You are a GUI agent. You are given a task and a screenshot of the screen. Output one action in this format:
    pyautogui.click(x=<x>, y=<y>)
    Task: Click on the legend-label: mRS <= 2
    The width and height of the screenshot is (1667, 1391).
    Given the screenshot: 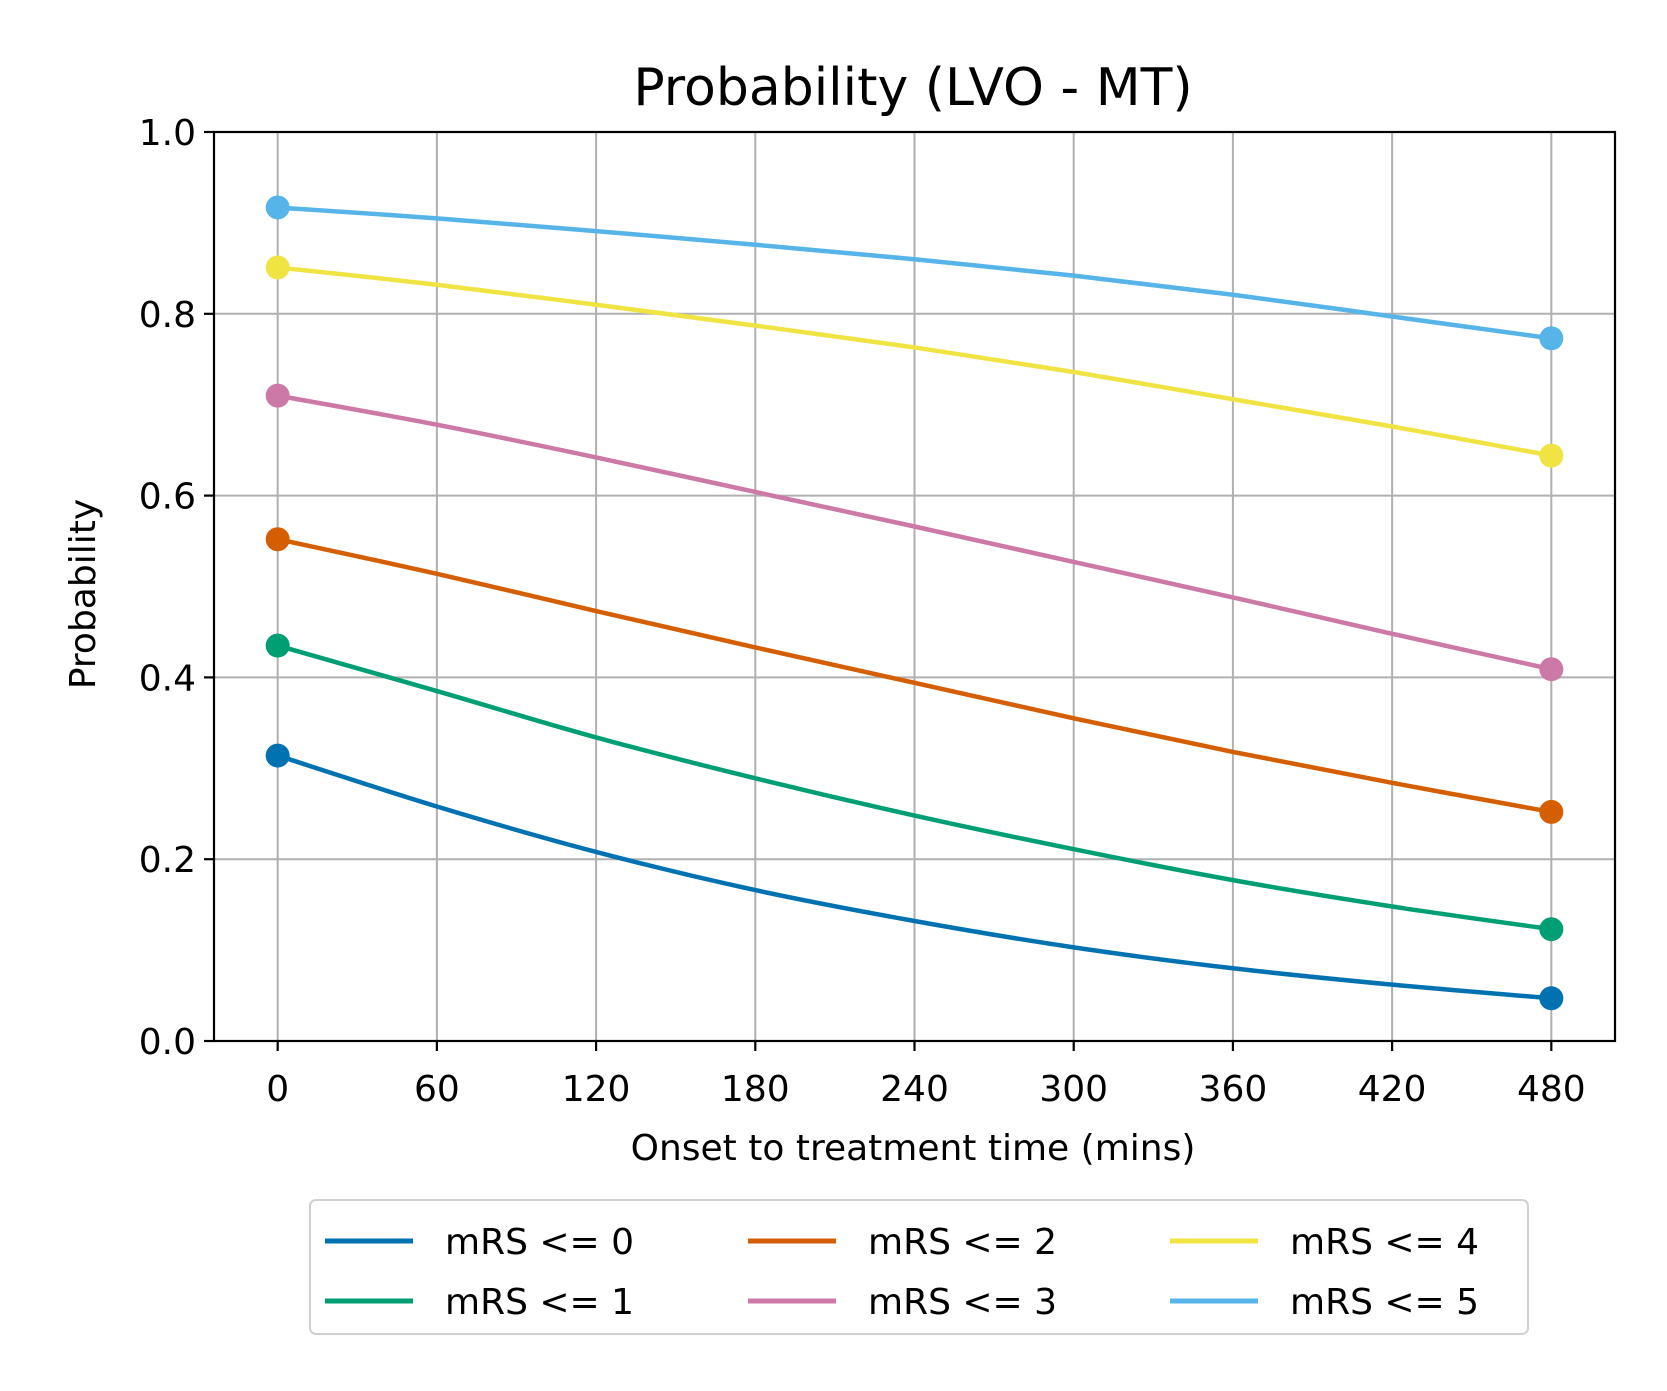 What is the action you would take?
    pyautogui.click(x=962, y=1242)
    